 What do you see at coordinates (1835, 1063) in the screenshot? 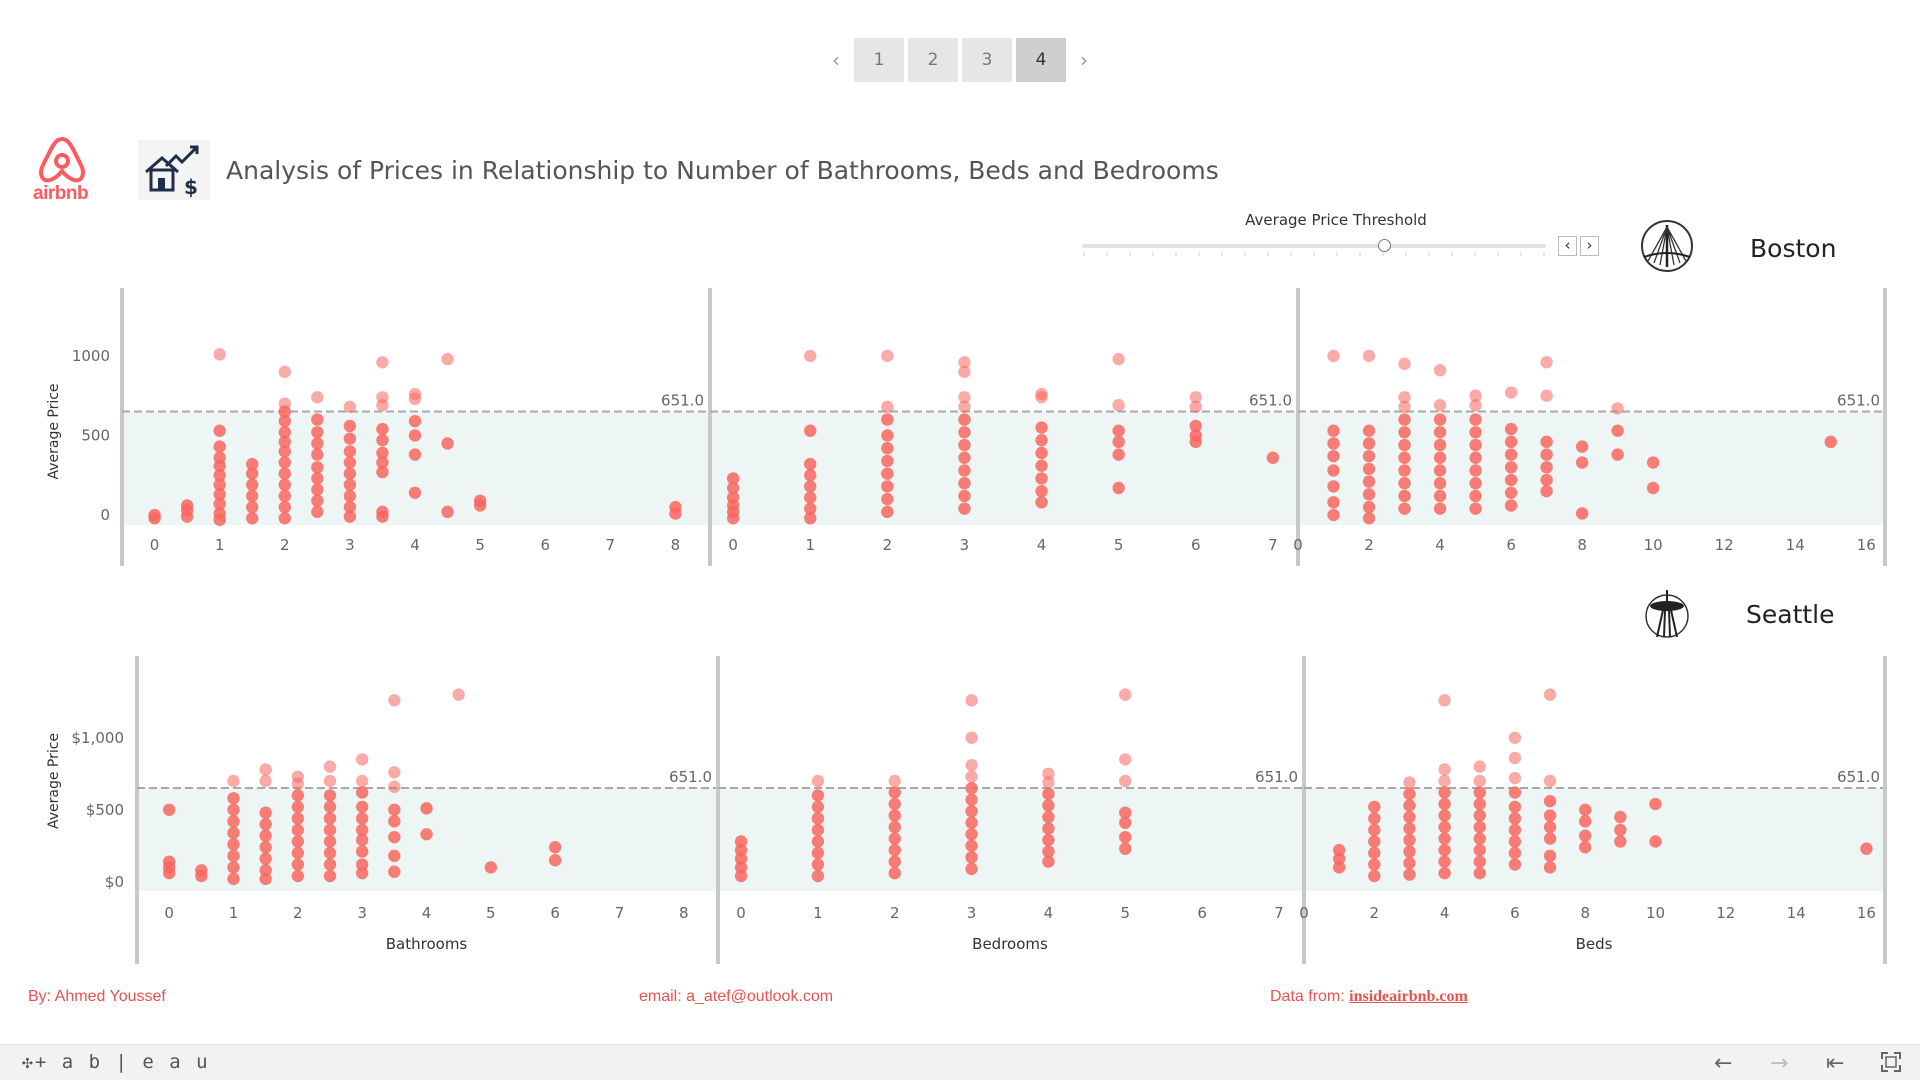
I see `reset-icon: ⇤` at bounding box center [1835, 1063].